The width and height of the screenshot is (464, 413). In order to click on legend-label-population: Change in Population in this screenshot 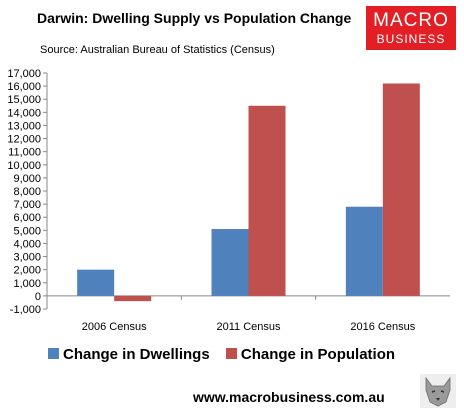, I will do `click(318, 354)`.